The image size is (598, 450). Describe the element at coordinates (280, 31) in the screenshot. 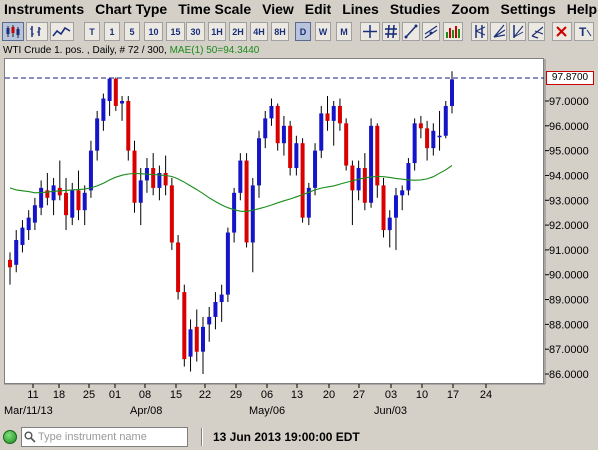

I see `timescale-button-8h: 8H` at that location.